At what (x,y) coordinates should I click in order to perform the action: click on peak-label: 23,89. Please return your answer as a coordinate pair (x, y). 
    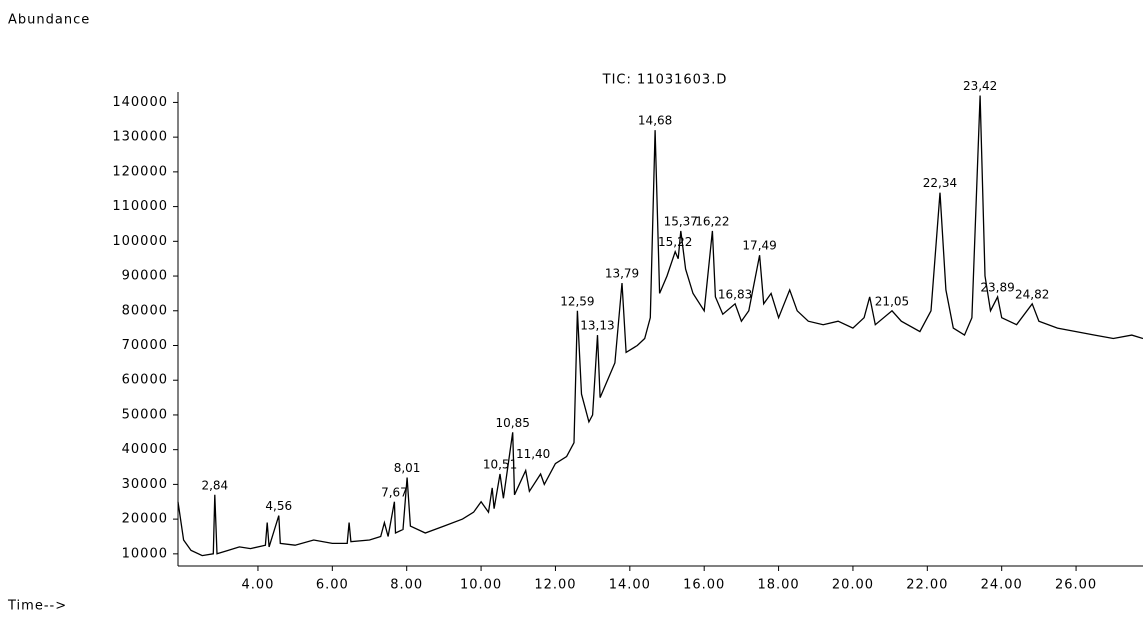
    Looking at the image, I should click on (997, 287).